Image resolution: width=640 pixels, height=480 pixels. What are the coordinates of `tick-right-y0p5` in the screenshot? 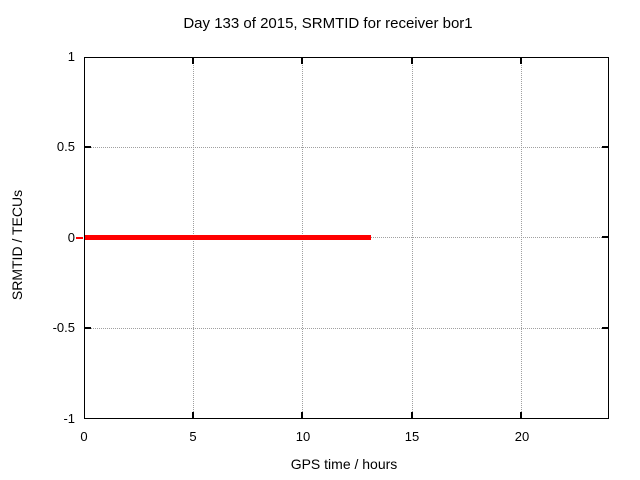 It's located at (605, 147).